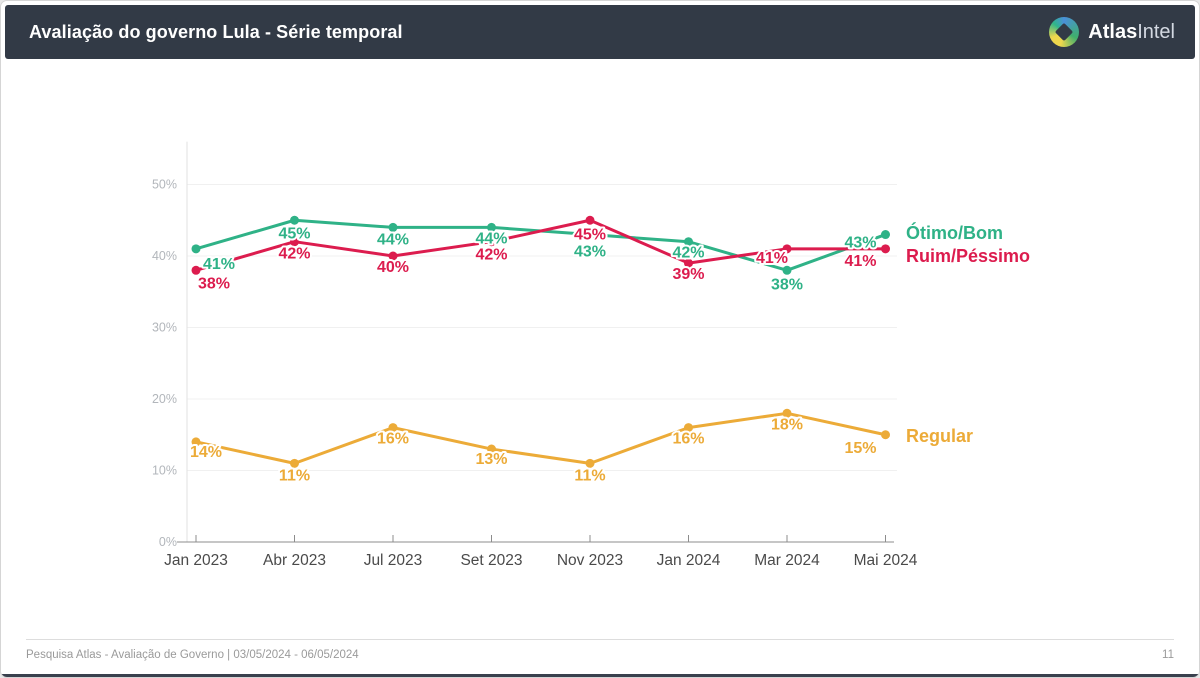 This screenshot has width=1200, height=678. I want to click on data-label-ruim-pessimo: 45%, so click(590, 234).